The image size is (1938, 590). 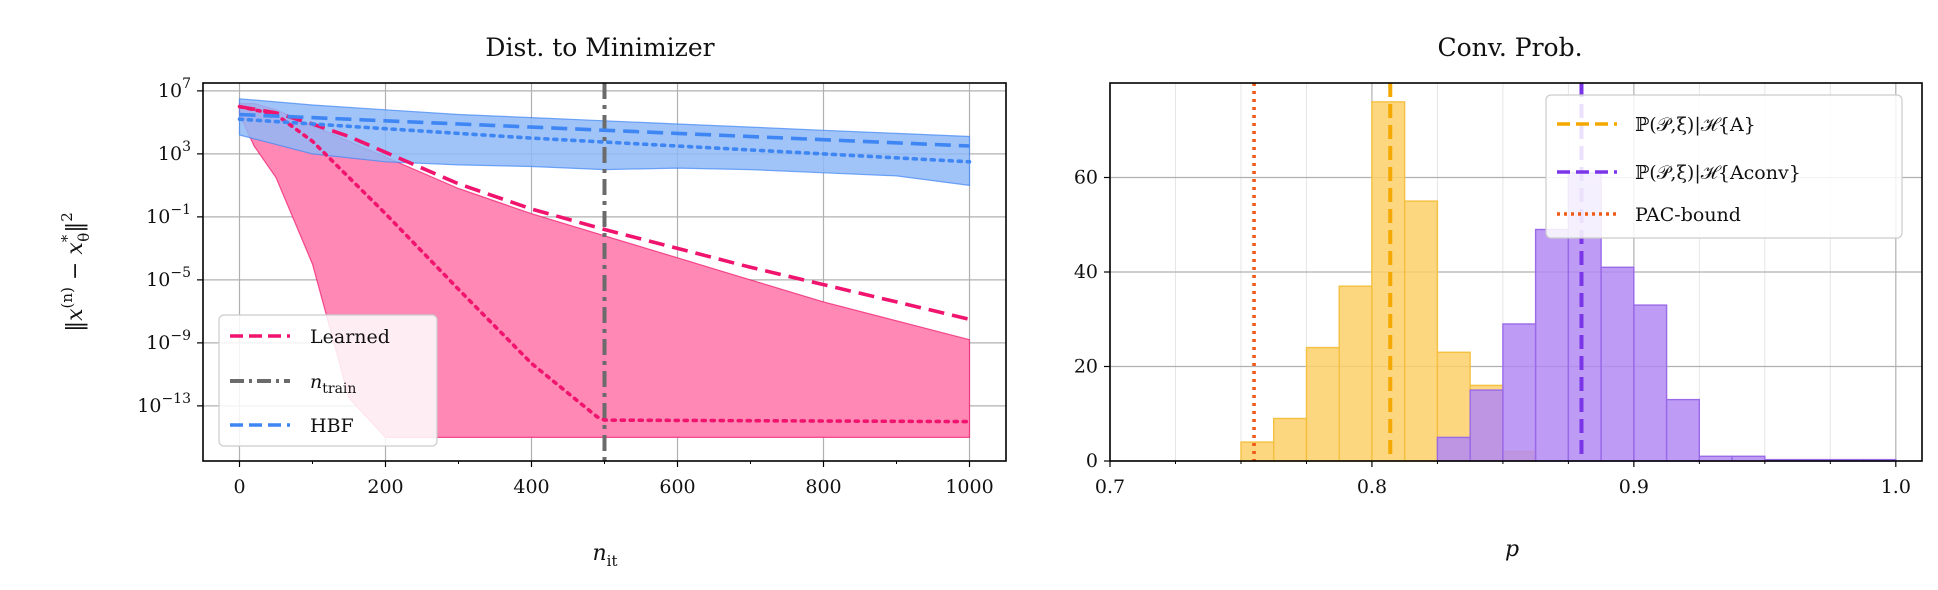 I want to click on y-tick-label: 60, so click(x=1086, y=178).